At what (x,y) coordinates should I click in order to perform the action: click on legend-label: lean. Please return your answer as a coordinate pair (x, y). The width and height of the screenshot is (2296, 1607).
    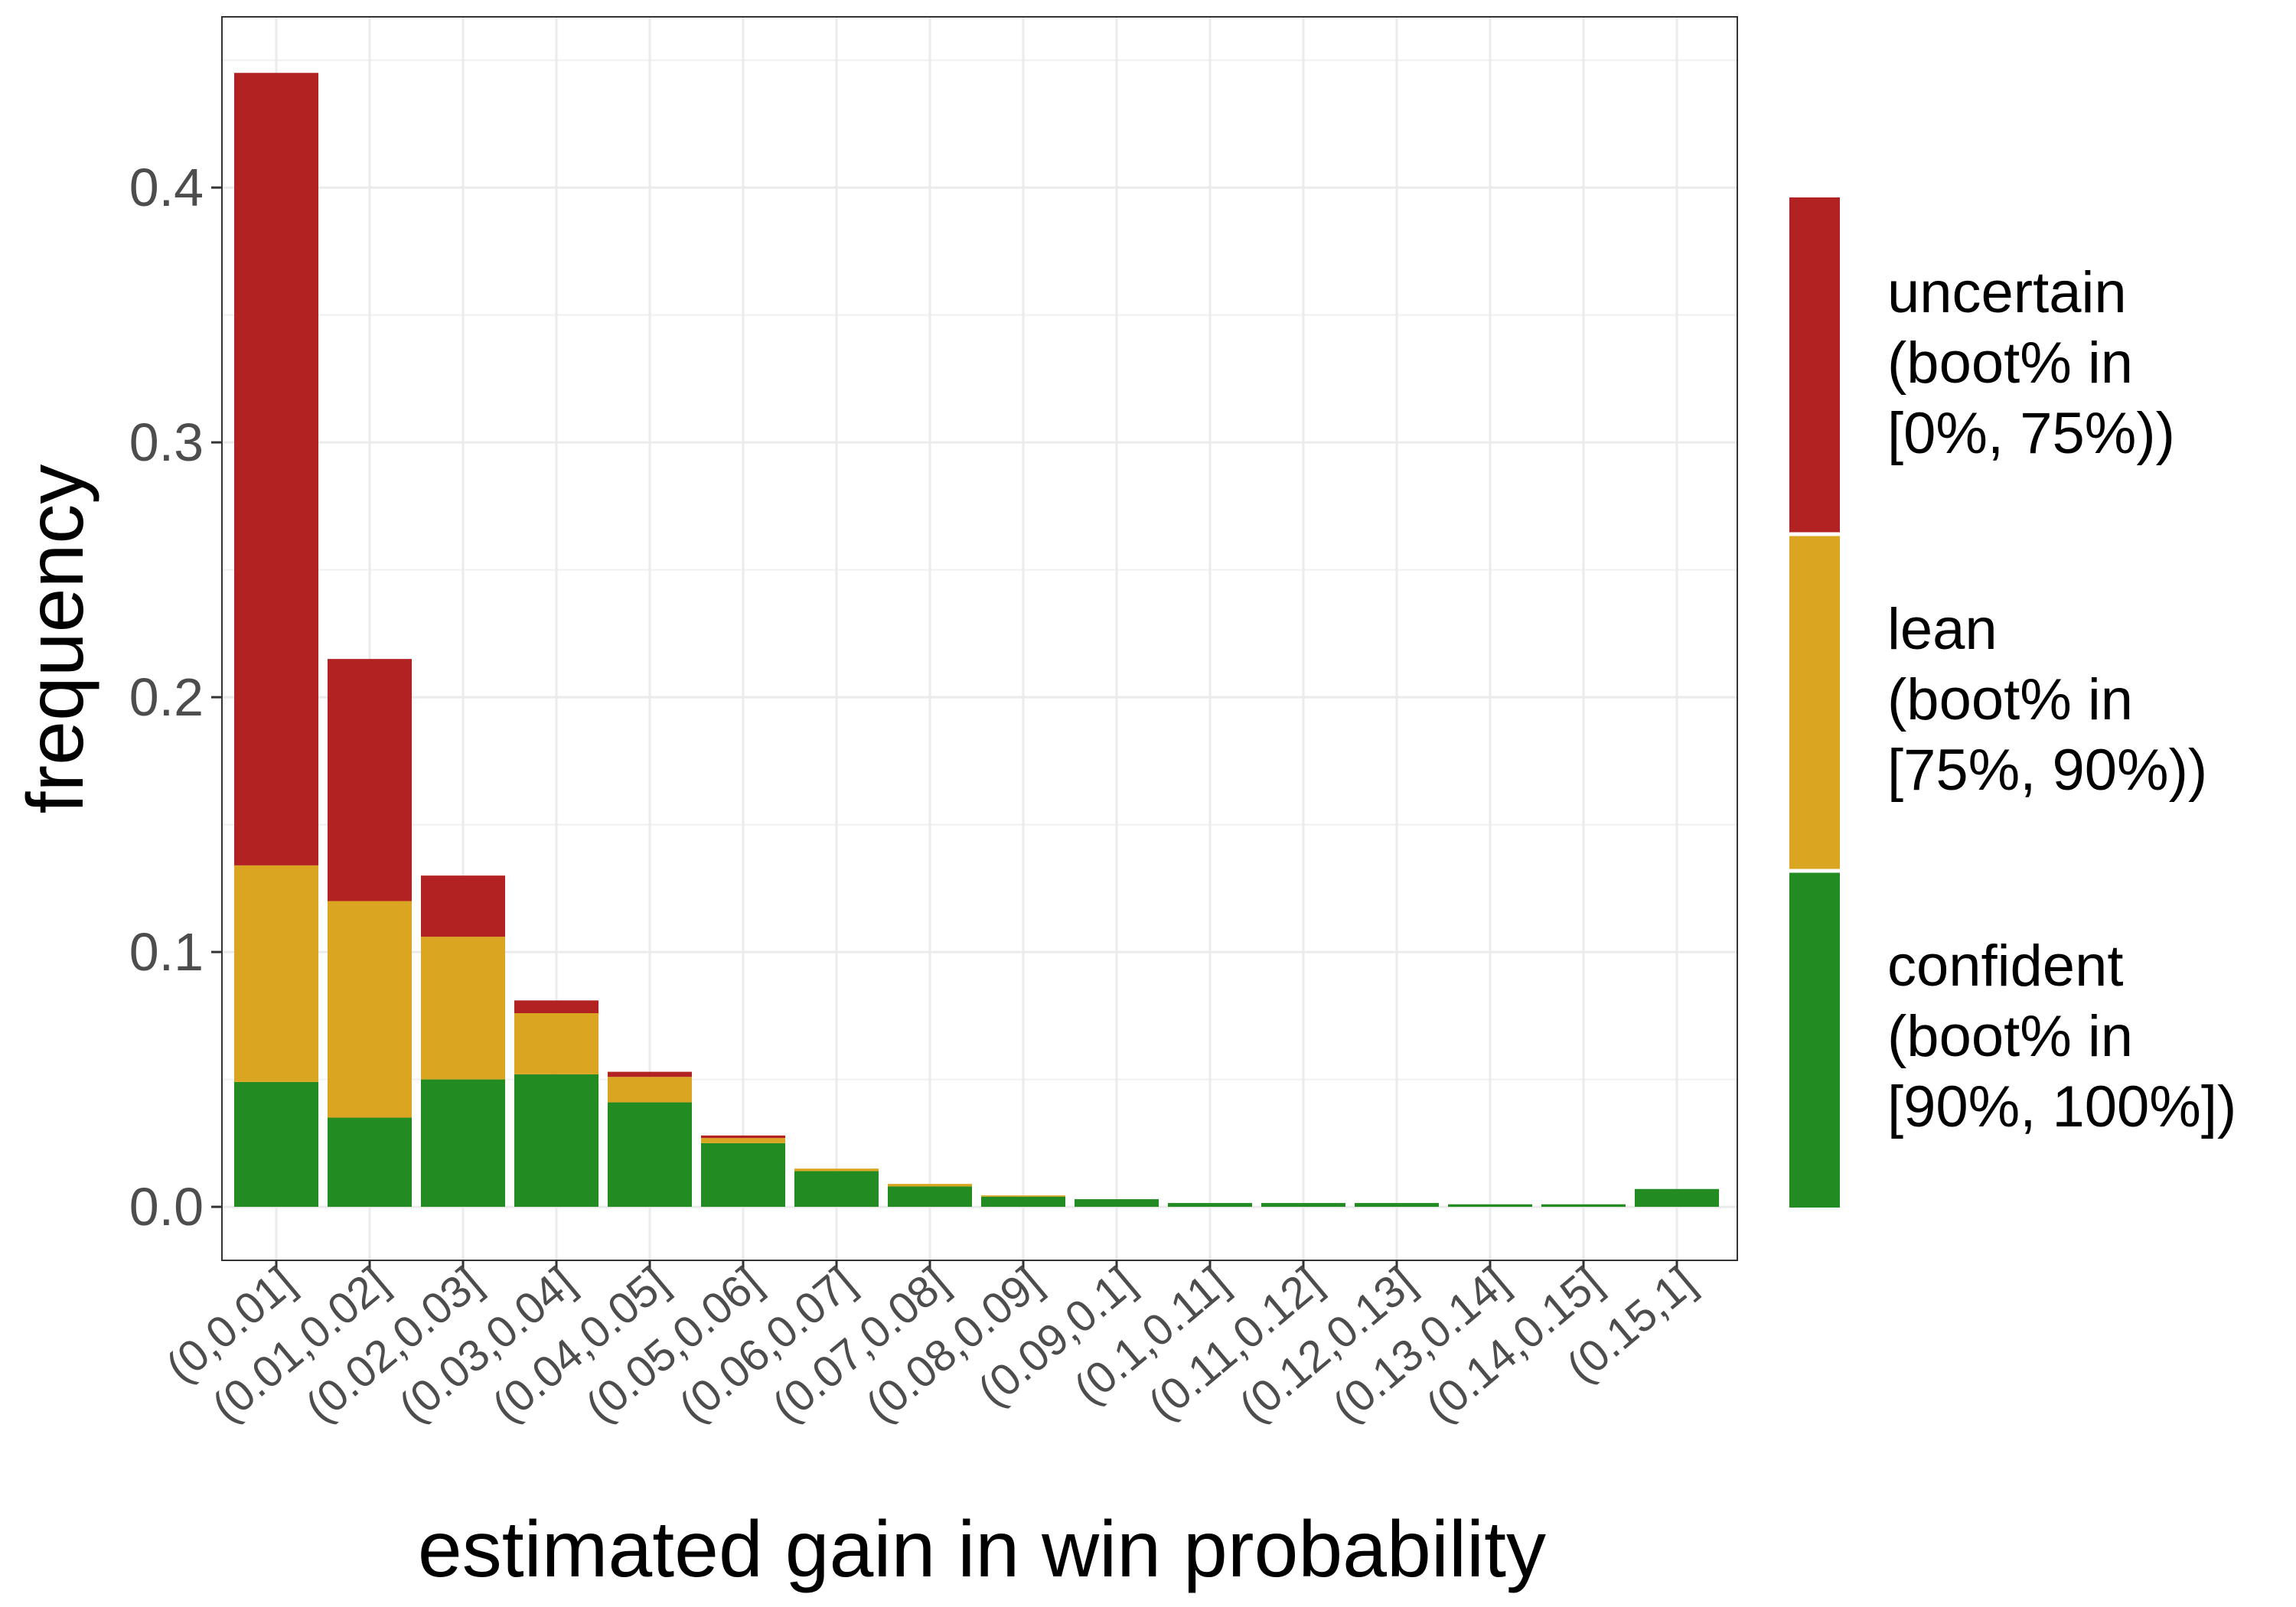
    Looking at the image, I should click on (1942, 629).